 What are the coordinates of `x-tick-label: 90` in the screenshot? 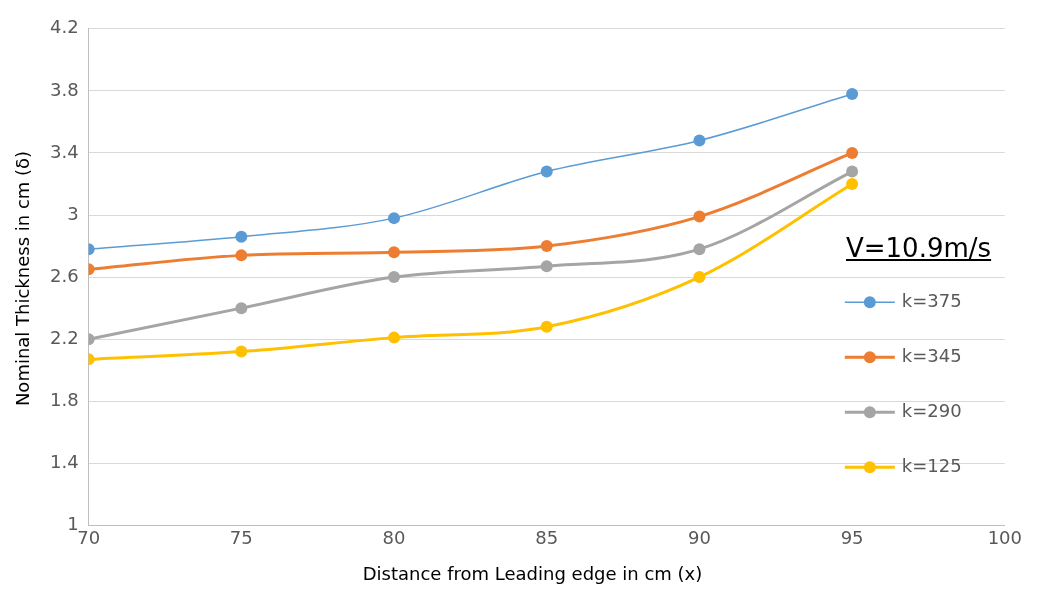 It's located at (699, 537).